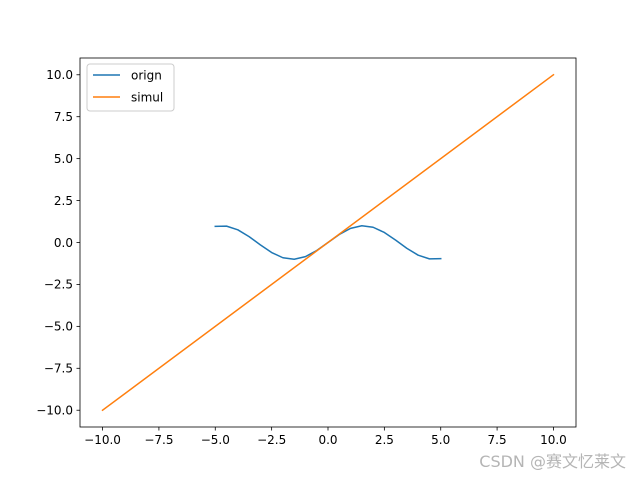 Image resolution: width=640 pixels, height=480 pixels. I want to click on x-tick-label: 10.0, so click(553, 440).